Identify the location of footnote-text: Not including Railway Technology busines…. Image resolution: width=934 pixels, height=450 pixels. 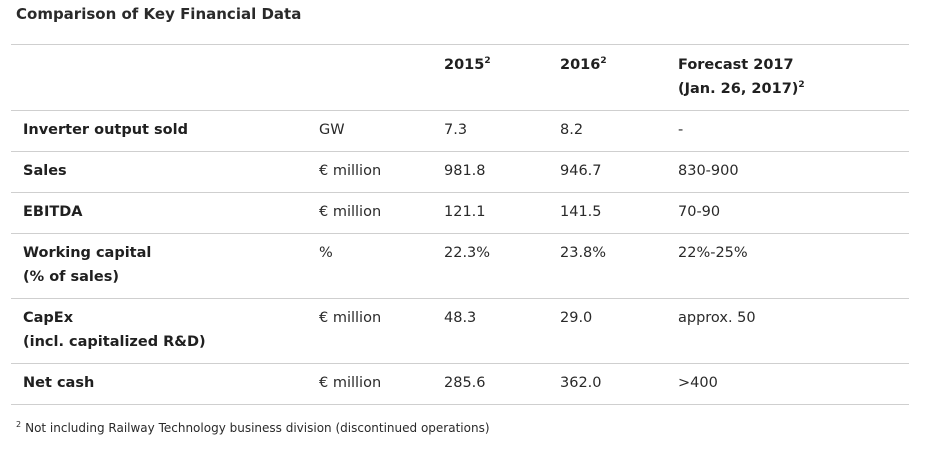
(257, 428).